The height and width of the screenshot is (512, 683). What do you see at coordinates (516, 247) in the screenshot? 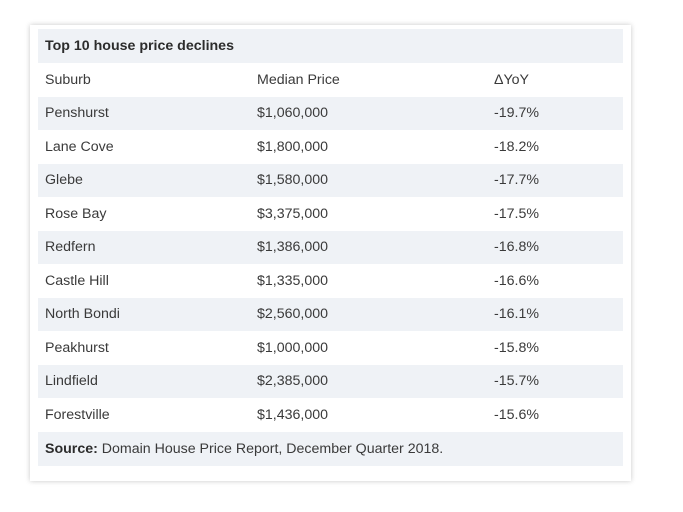
I see `yoy-cell: -16.8%` at bounding box center [516, 247].